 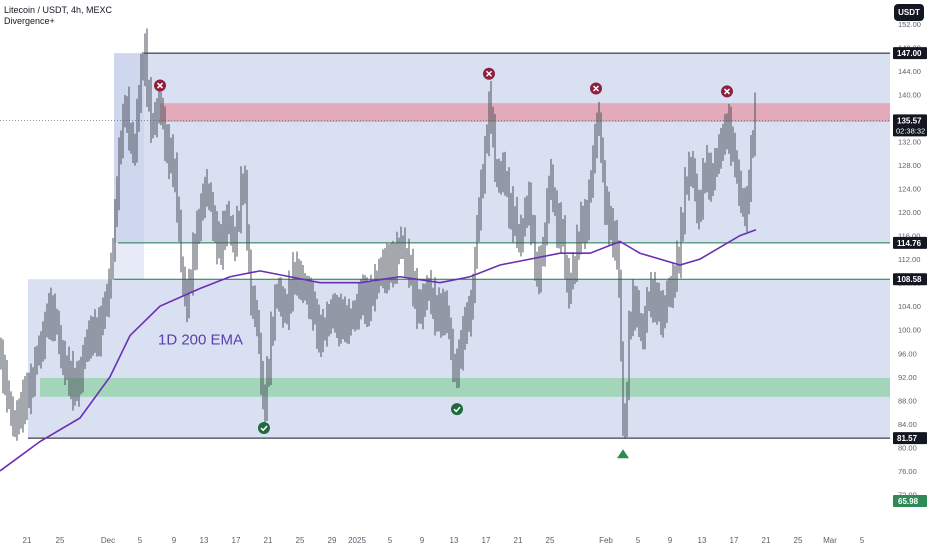 I want to click on arrow-up-icon, so click(x=623, y=454).